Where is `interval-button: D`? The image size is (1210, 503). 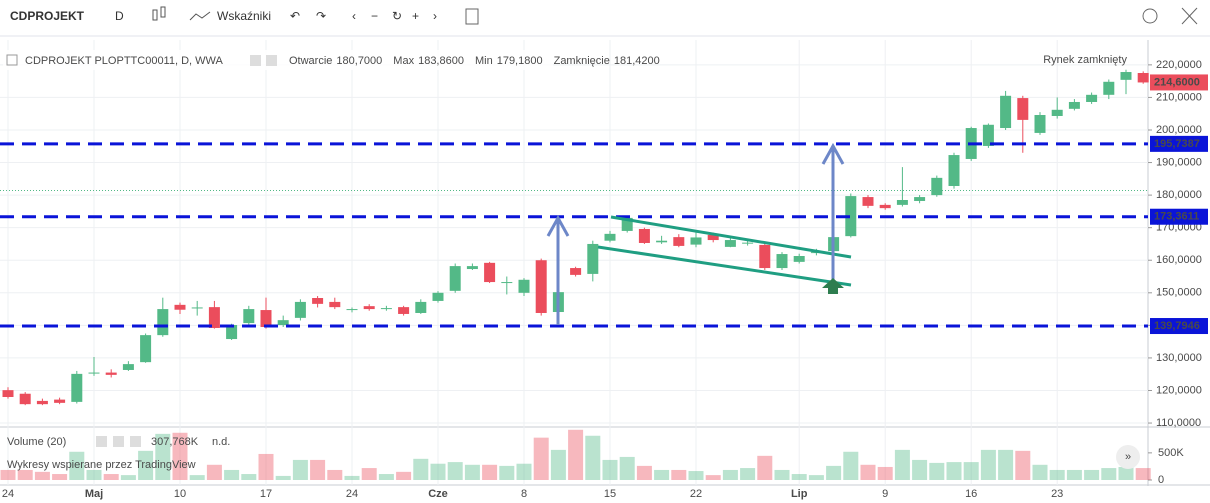
interval-button: D is located at coordinates (119, 16).